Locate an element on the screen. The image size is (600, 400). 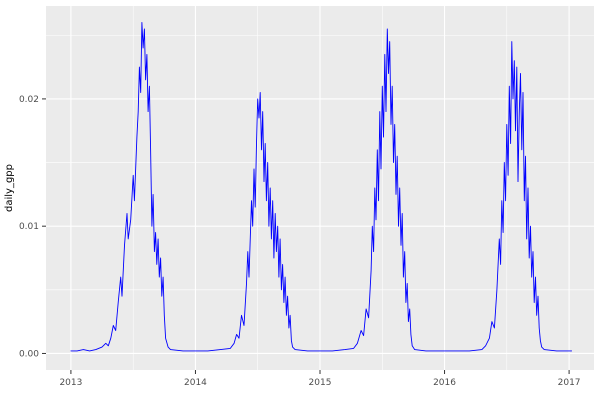
y-axis-title: daily_gpp is located at coordinates (9, 188).